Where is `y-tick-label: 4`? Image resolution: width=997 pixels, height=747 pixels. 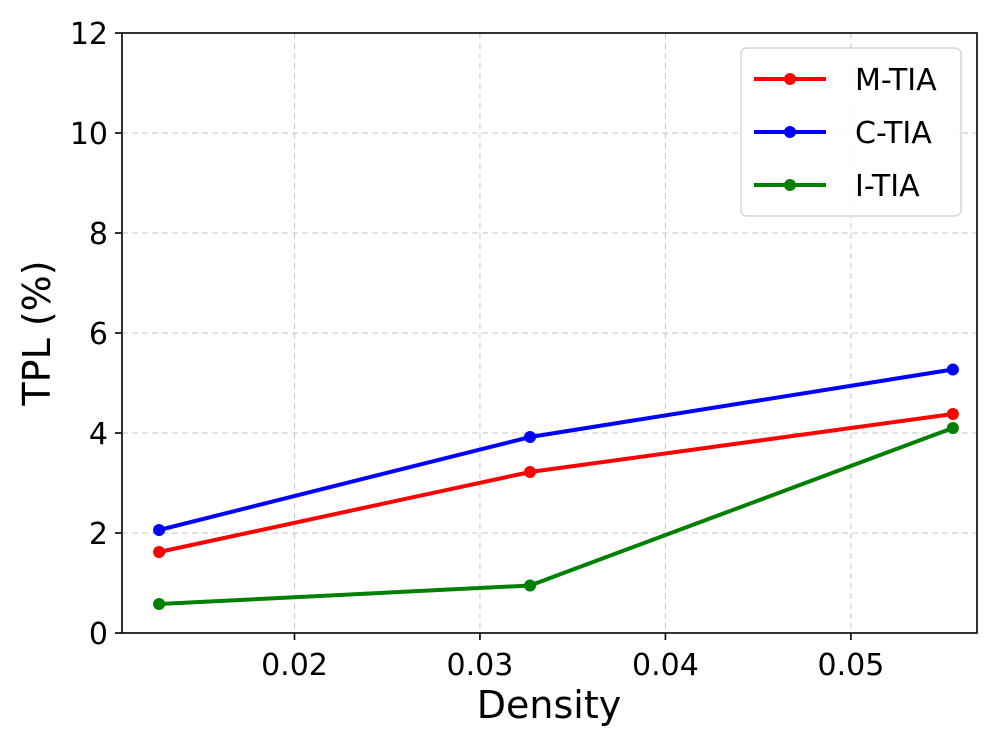
y-tick-label: 4 is located at coordinates (98, 434).